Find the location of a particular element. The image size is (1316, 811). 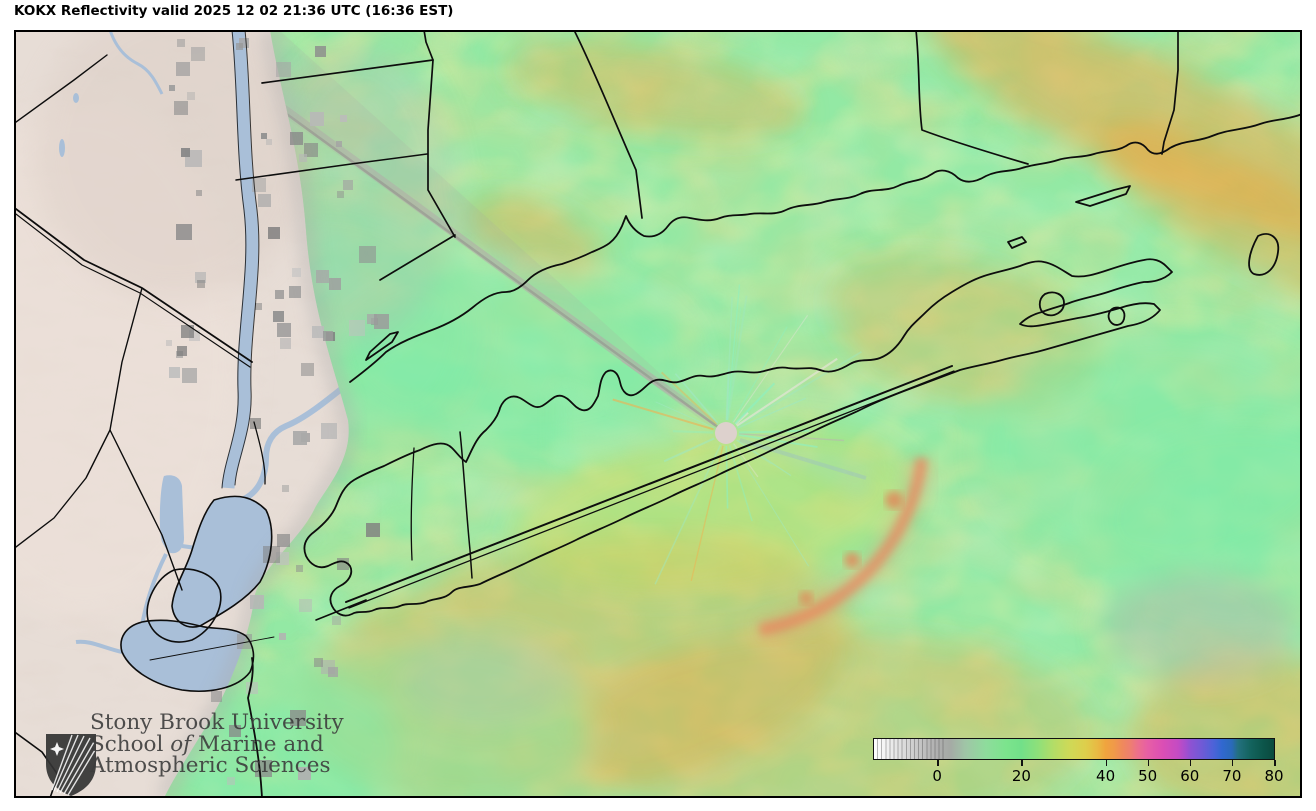

brightband-arc is located at coordinates (846, 549).